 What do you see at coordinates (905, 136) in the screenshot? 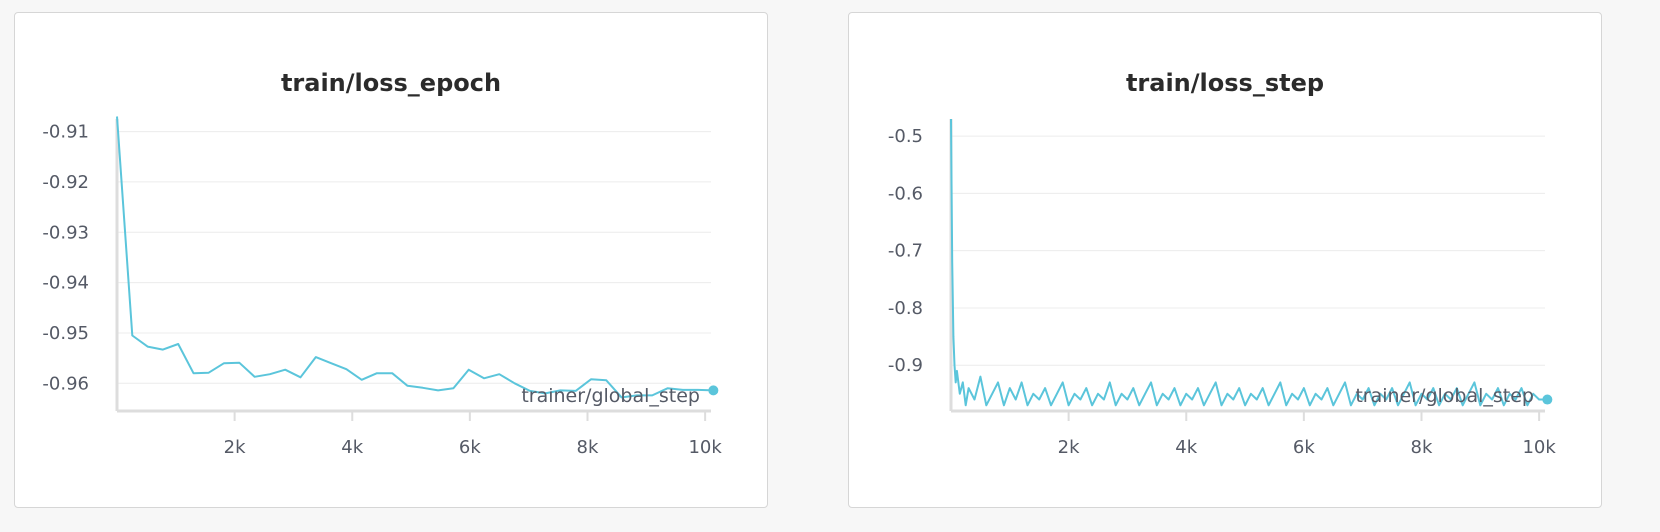
I see `y-tick-label: -0.5` at bounding box center [905, 136].